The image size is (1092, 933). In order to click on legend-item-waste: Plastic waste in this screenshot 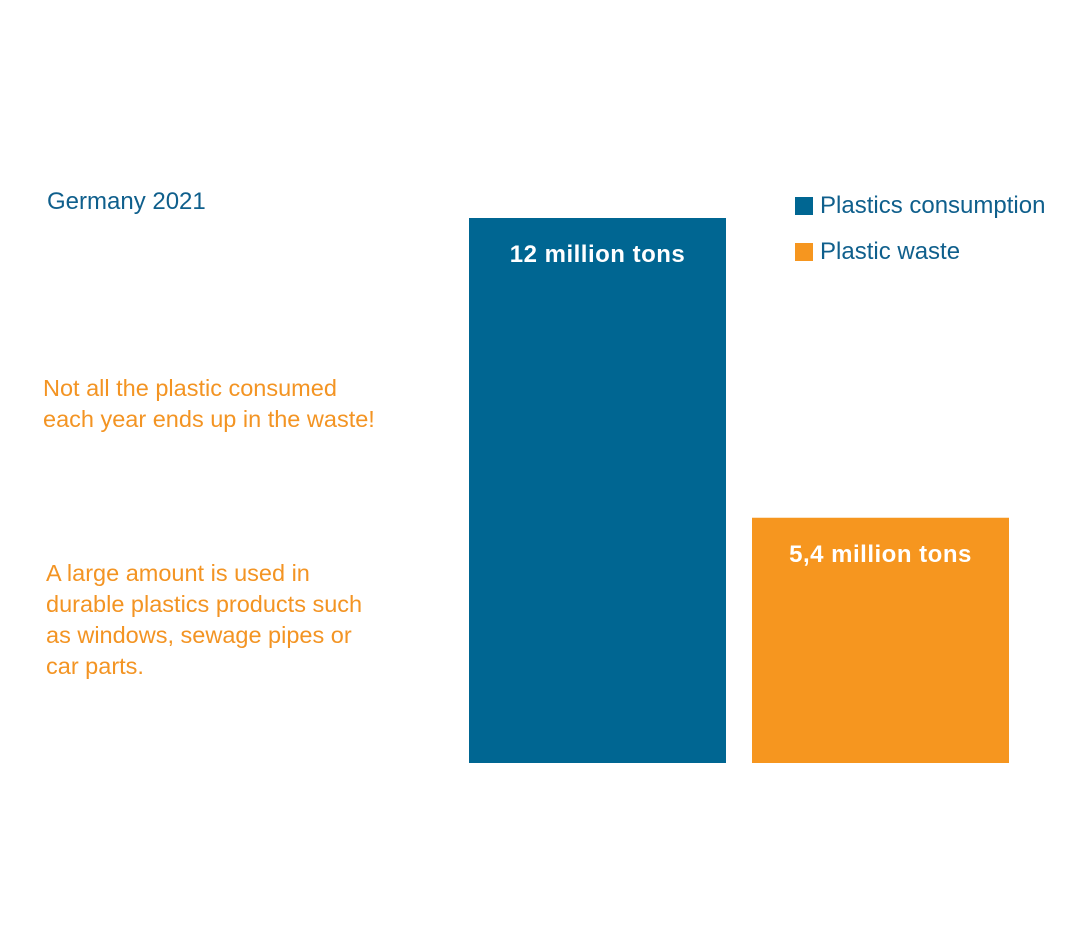, I will do `click(877, 252)`.